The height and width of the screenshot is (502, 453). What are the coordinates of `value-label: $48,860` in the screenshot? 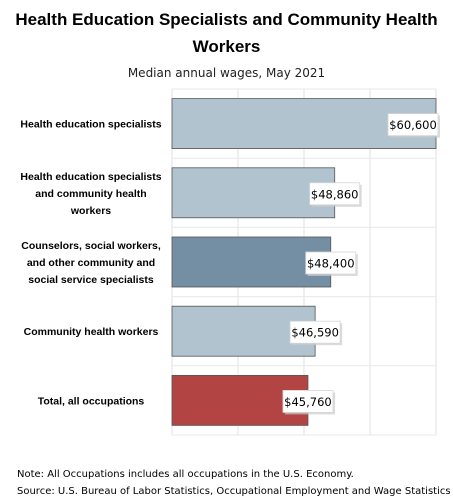 It's located at (335, 194).